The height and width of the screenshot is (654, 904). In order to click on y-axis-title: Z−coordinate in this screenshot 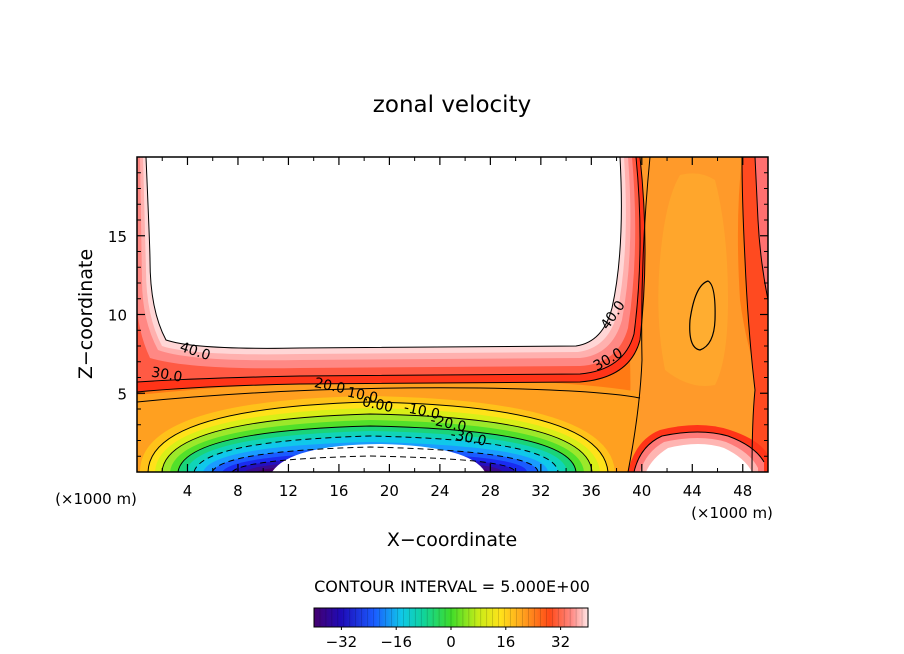, I will do `click(86, 314)`.